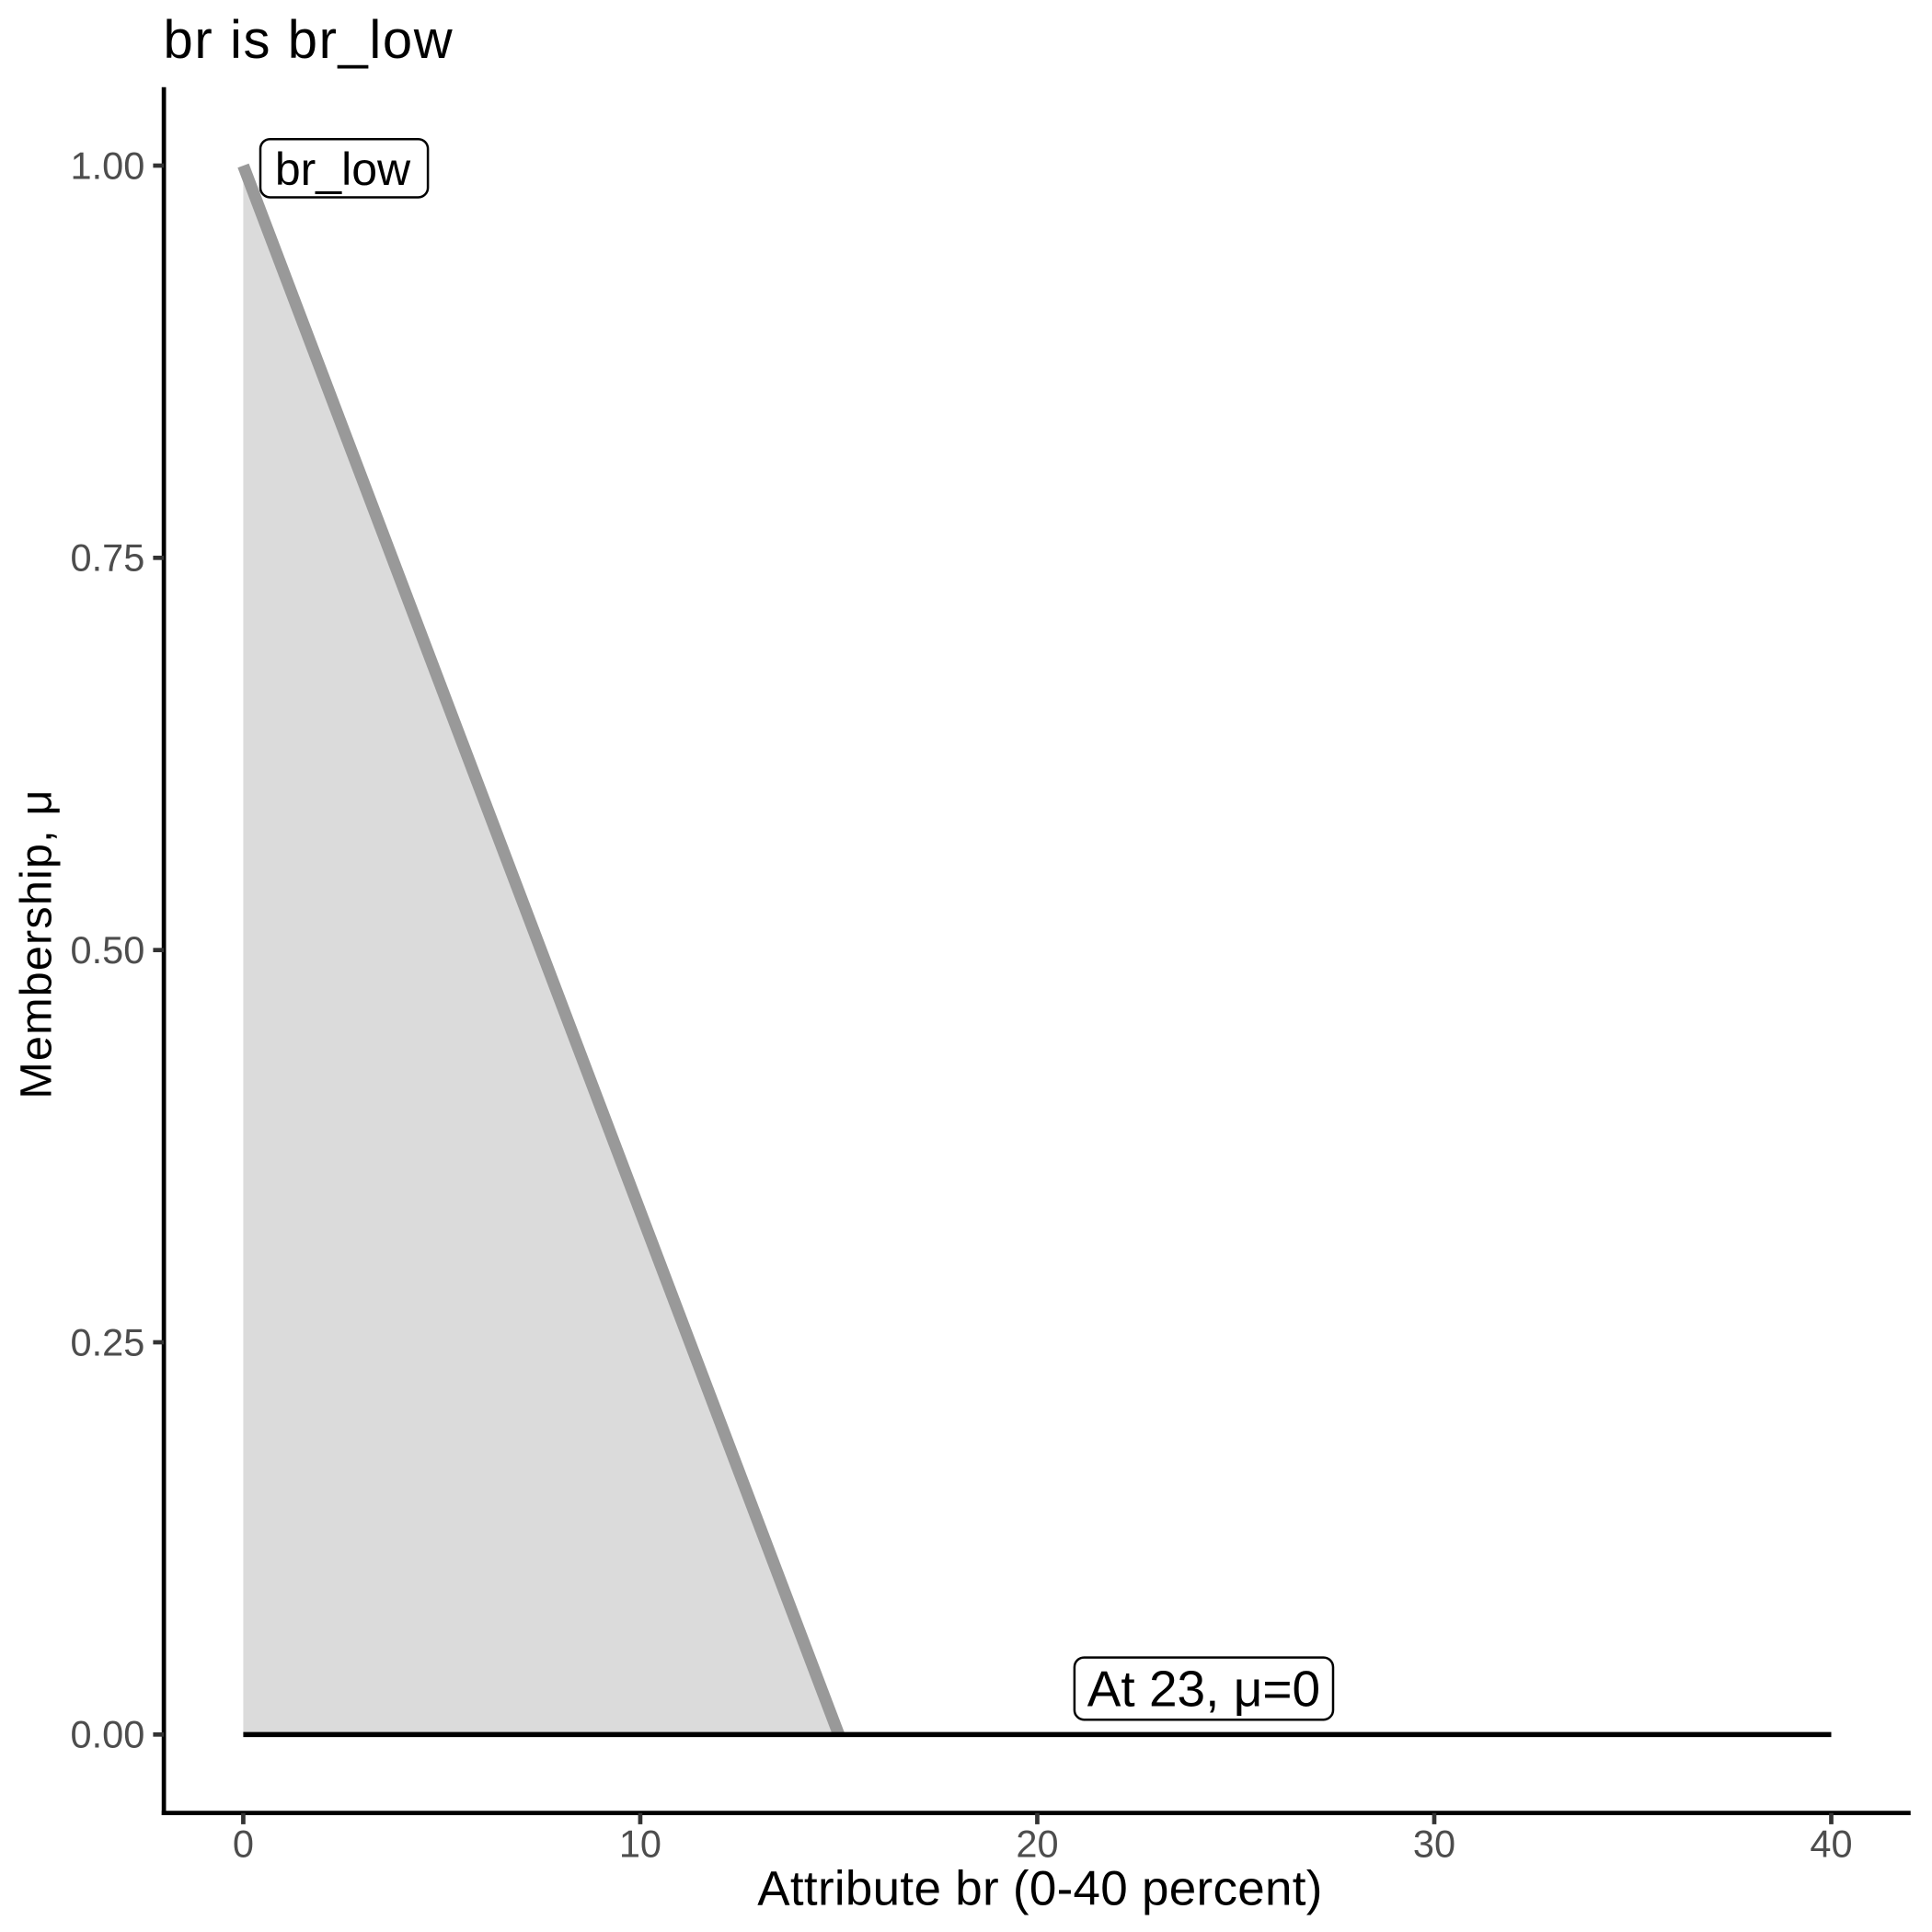 The width and height of the screenshot is (1932, 1932). I want to click on svg-text: Membership, μ, so click(37, 943).